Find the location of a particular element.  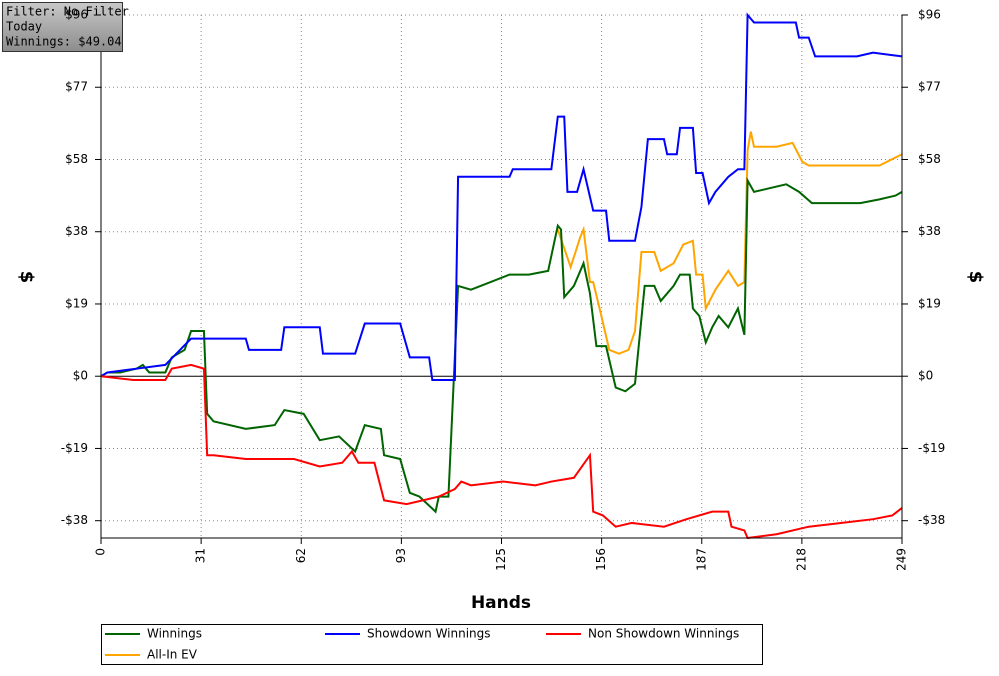

y2-tick-label: -$38 is located at coordinates (931, 520).